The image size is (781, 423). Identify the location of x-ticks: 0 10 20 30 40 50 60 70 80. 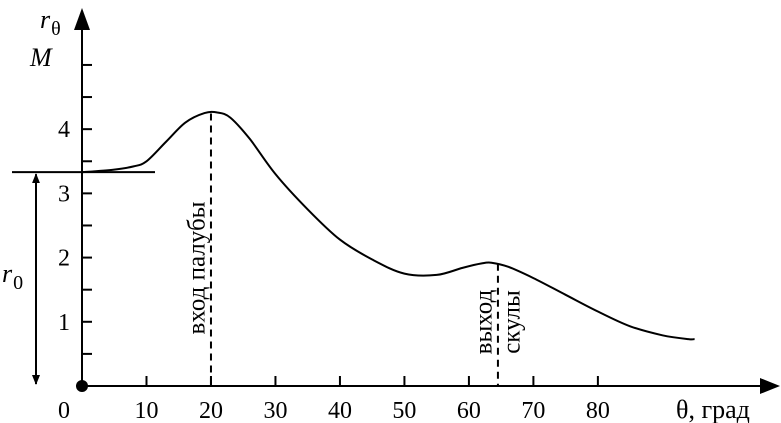
(334, 399).